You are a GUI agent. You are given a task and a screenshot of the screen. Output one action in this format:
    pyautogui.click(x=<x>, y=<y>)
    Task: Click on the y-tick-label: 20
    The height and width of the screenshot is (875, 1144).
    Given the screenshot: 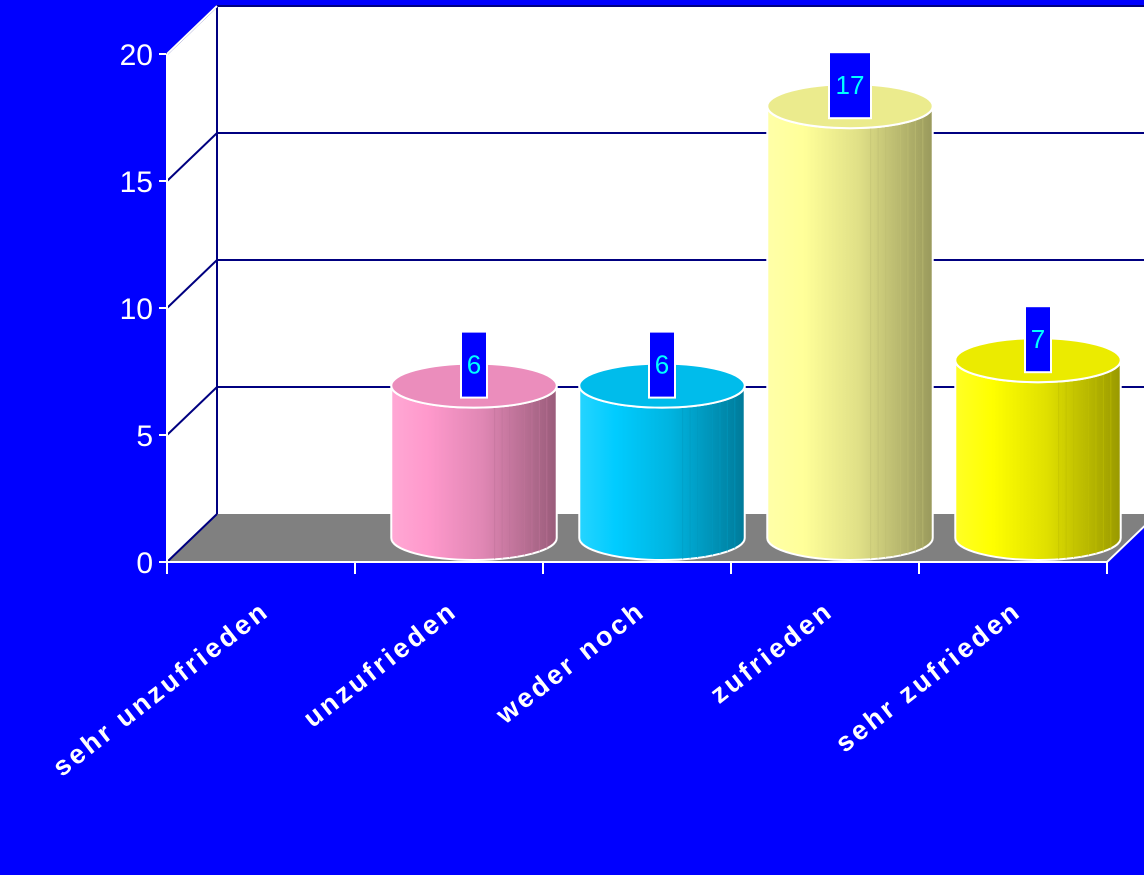 What is the action you would take?
    pyautogui.click(x=136, y=55)
    